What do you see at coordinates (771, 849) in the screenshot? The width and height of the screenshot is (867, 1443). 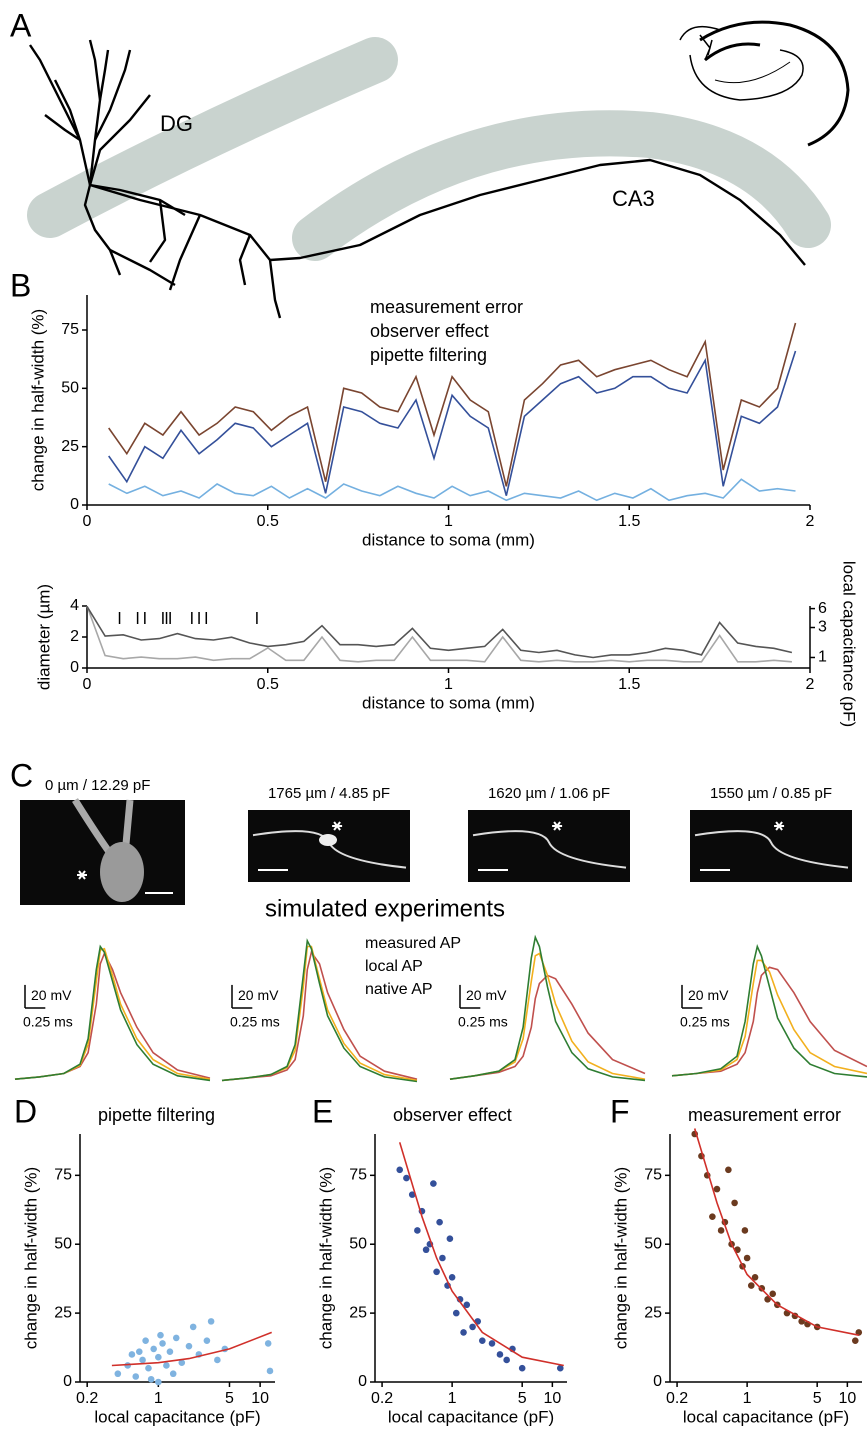 I see `dendrite` at bounding box center [771, 849].